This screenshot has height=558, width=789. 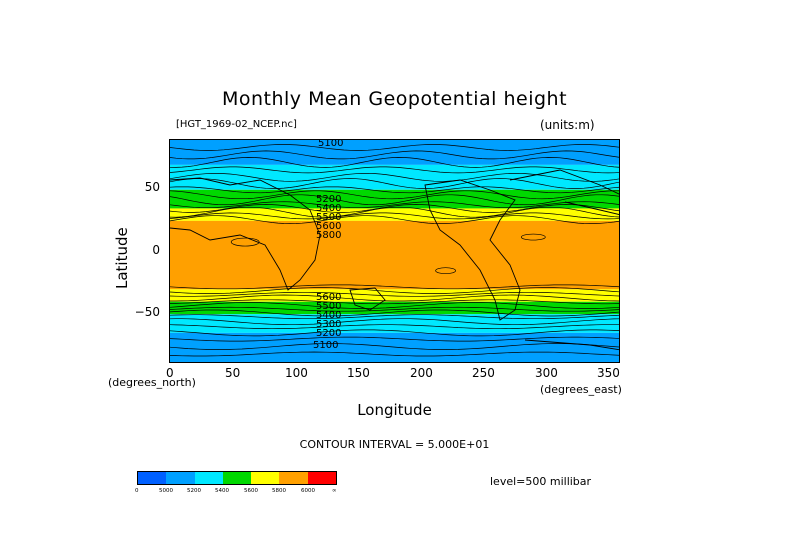 I want to click on ytick-label: −50, so click(x=147, y=312).